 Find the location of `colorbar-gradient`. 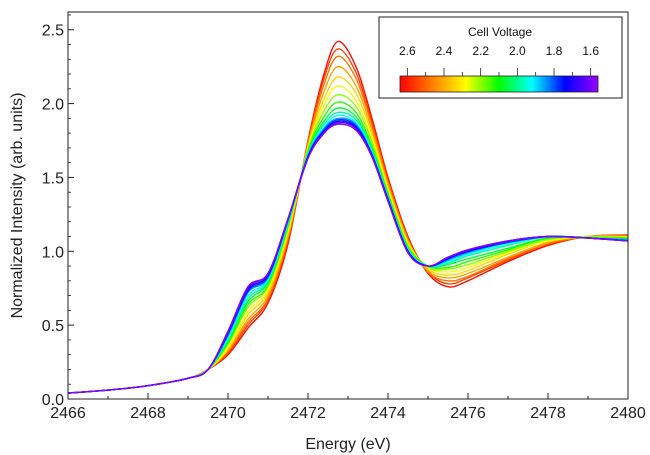

colorbar-gradient is located at coordinates (499, 84).